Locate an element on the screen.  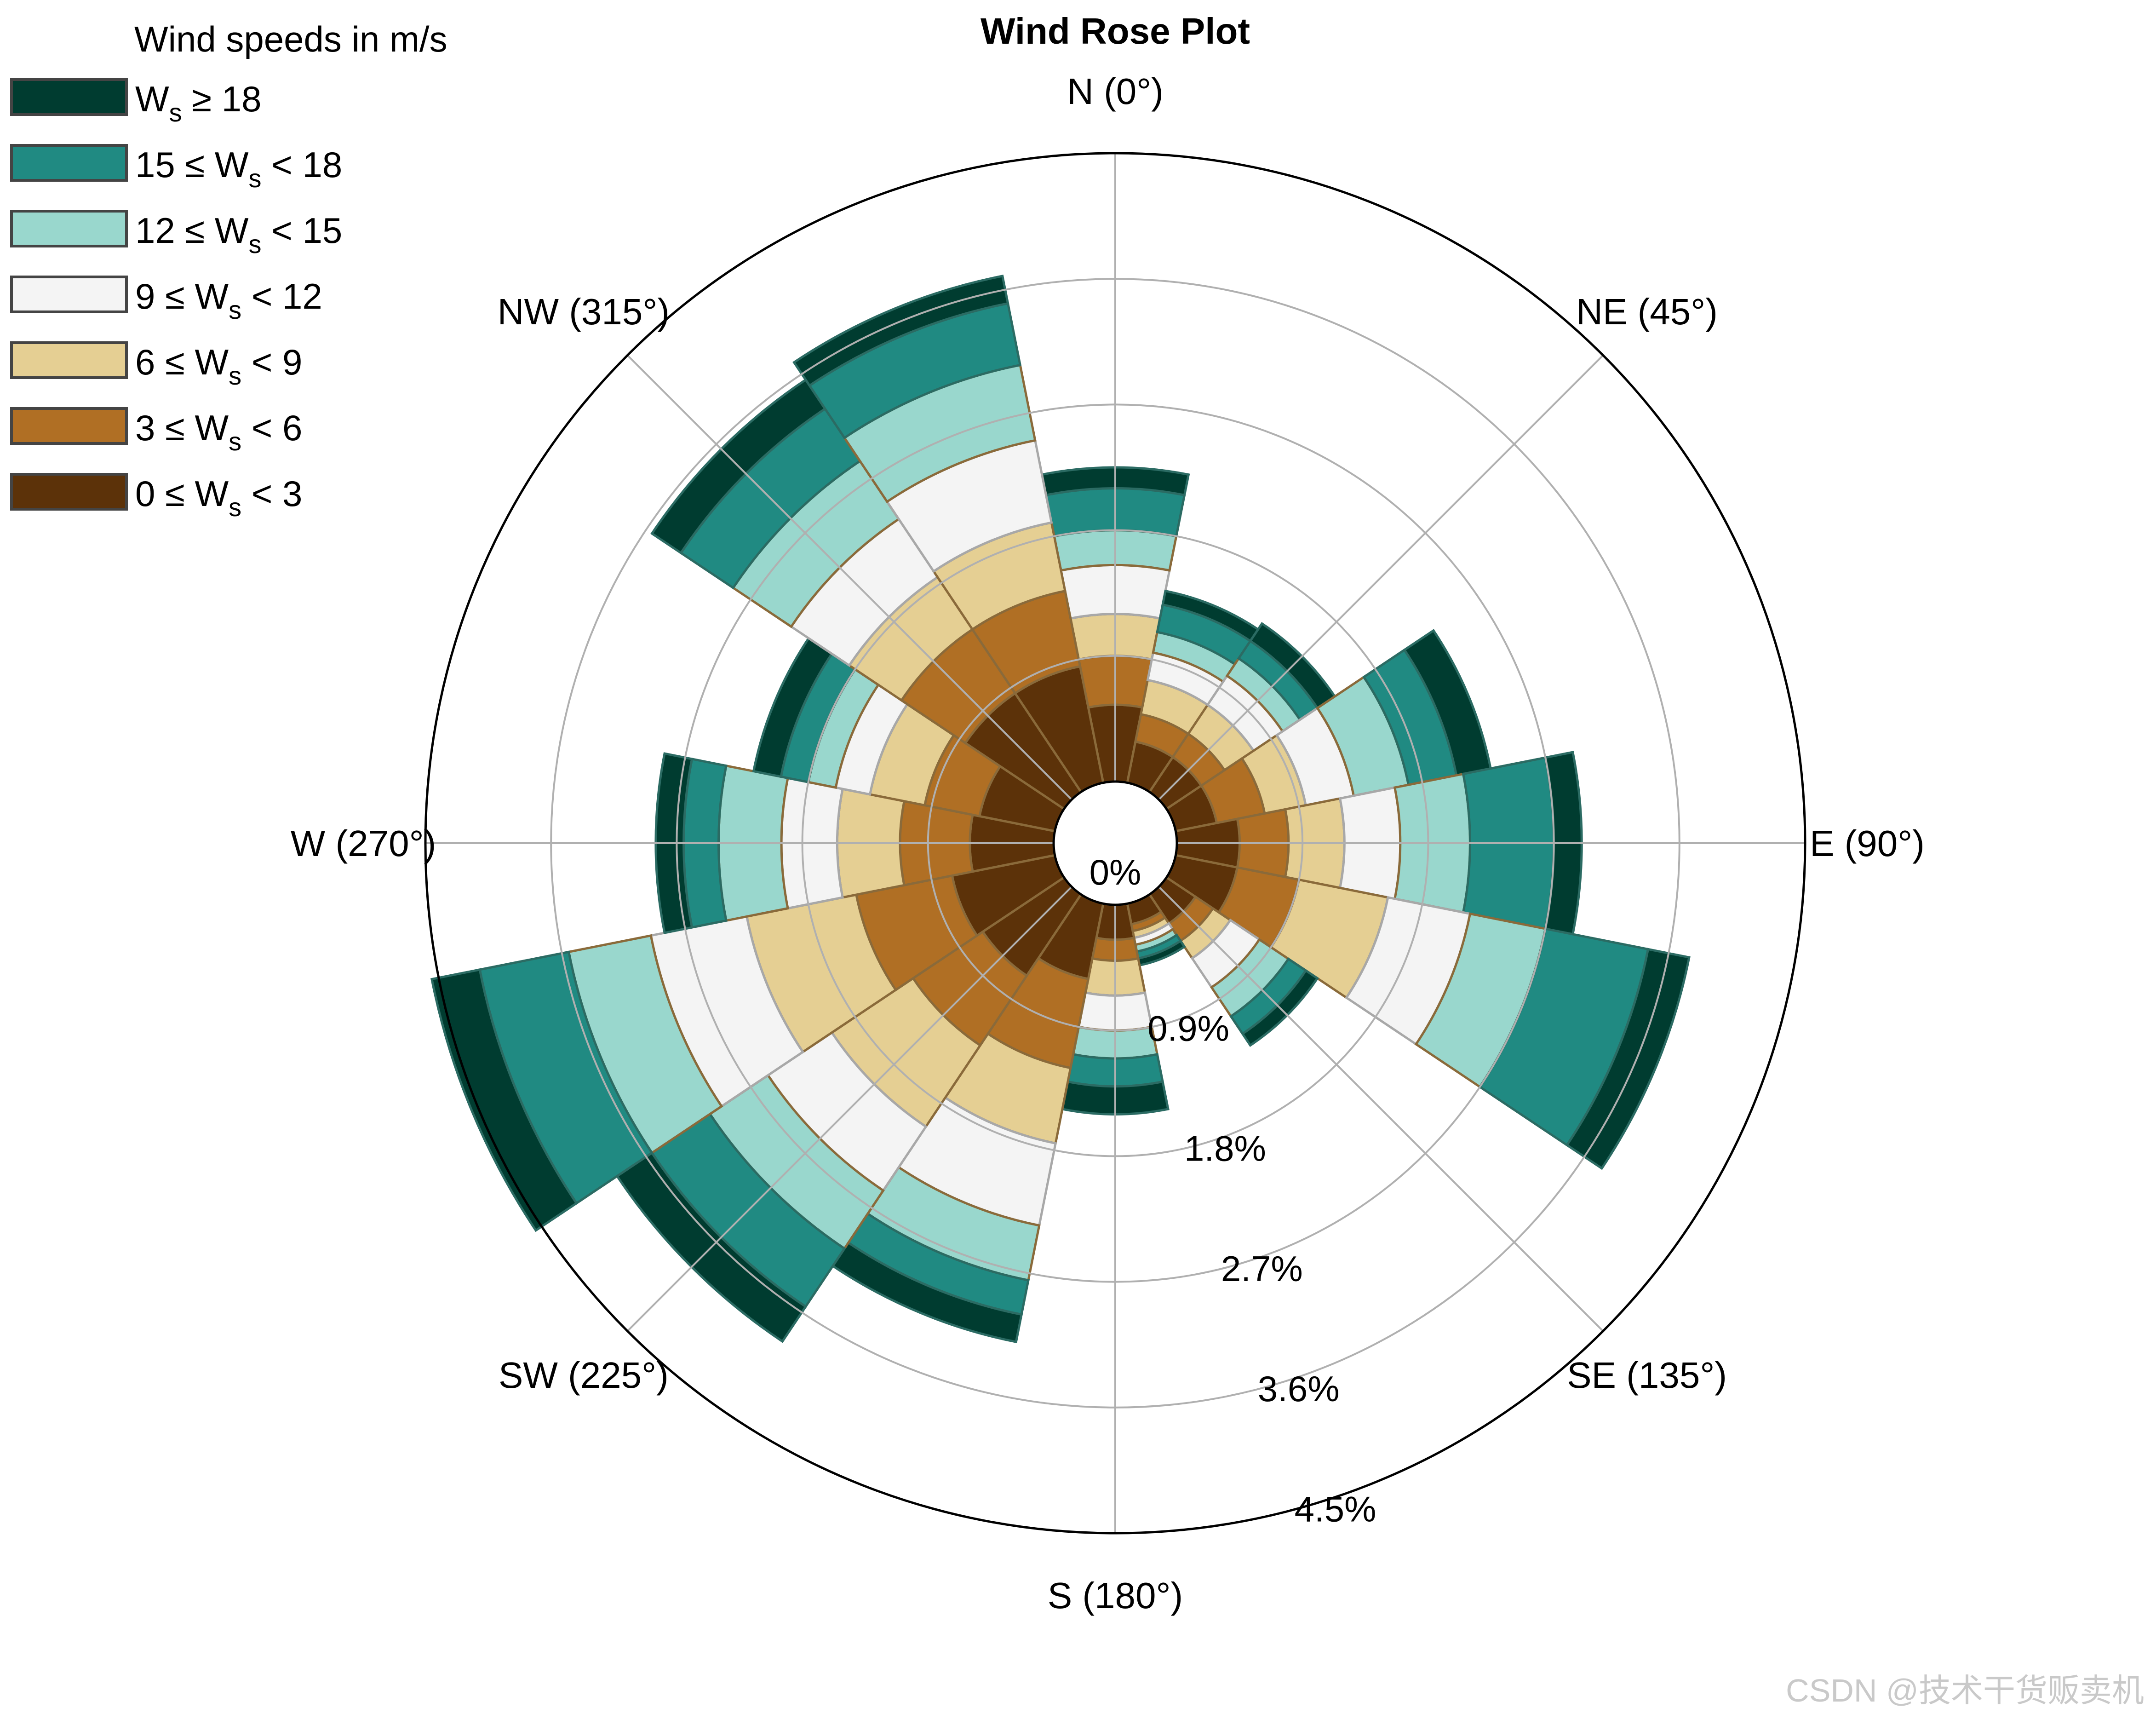
direction-label-6: W (270°) is located at coordinates (364, 843).